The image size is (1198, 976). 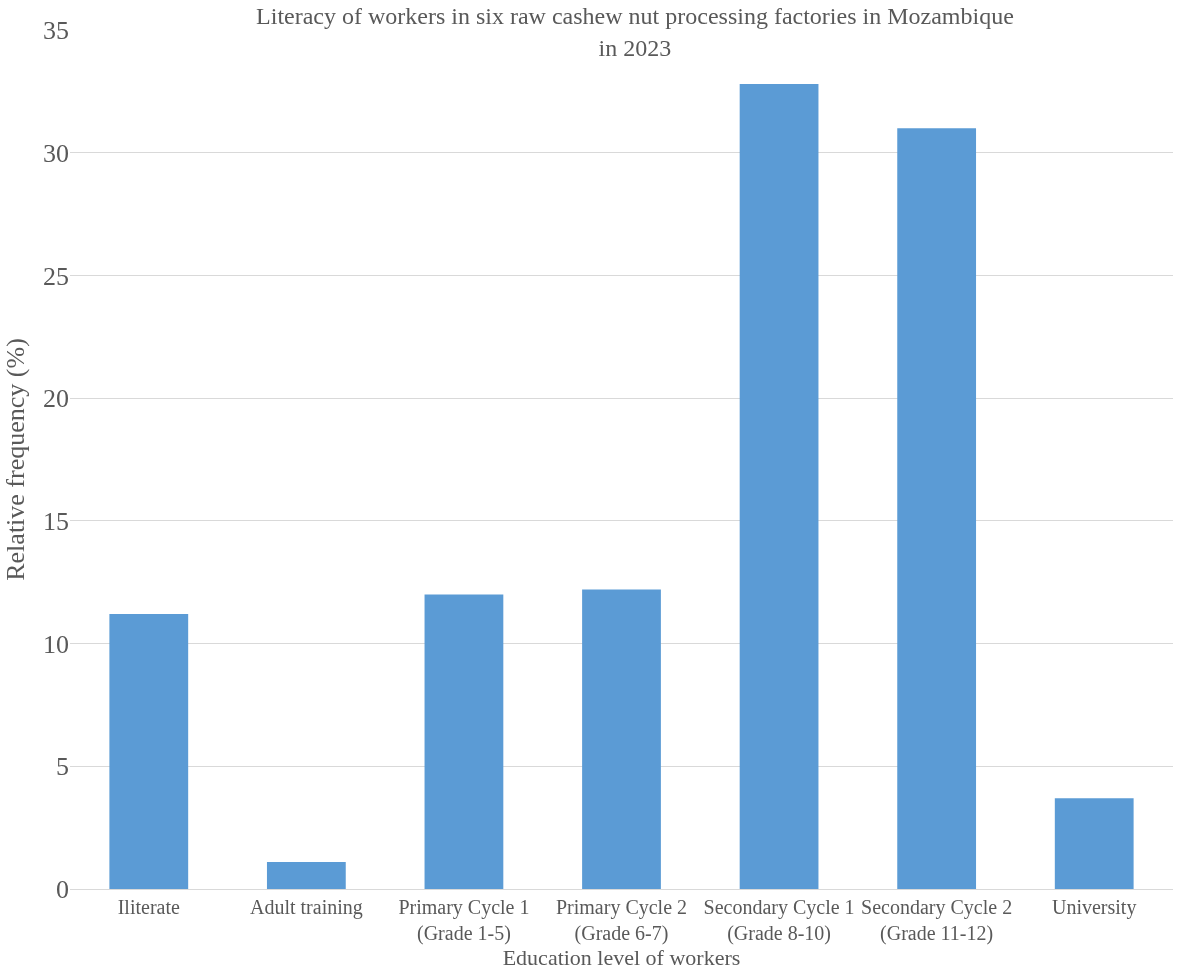 I want to click on x-tick-label: Iliterate, so click(x=148, y=907).